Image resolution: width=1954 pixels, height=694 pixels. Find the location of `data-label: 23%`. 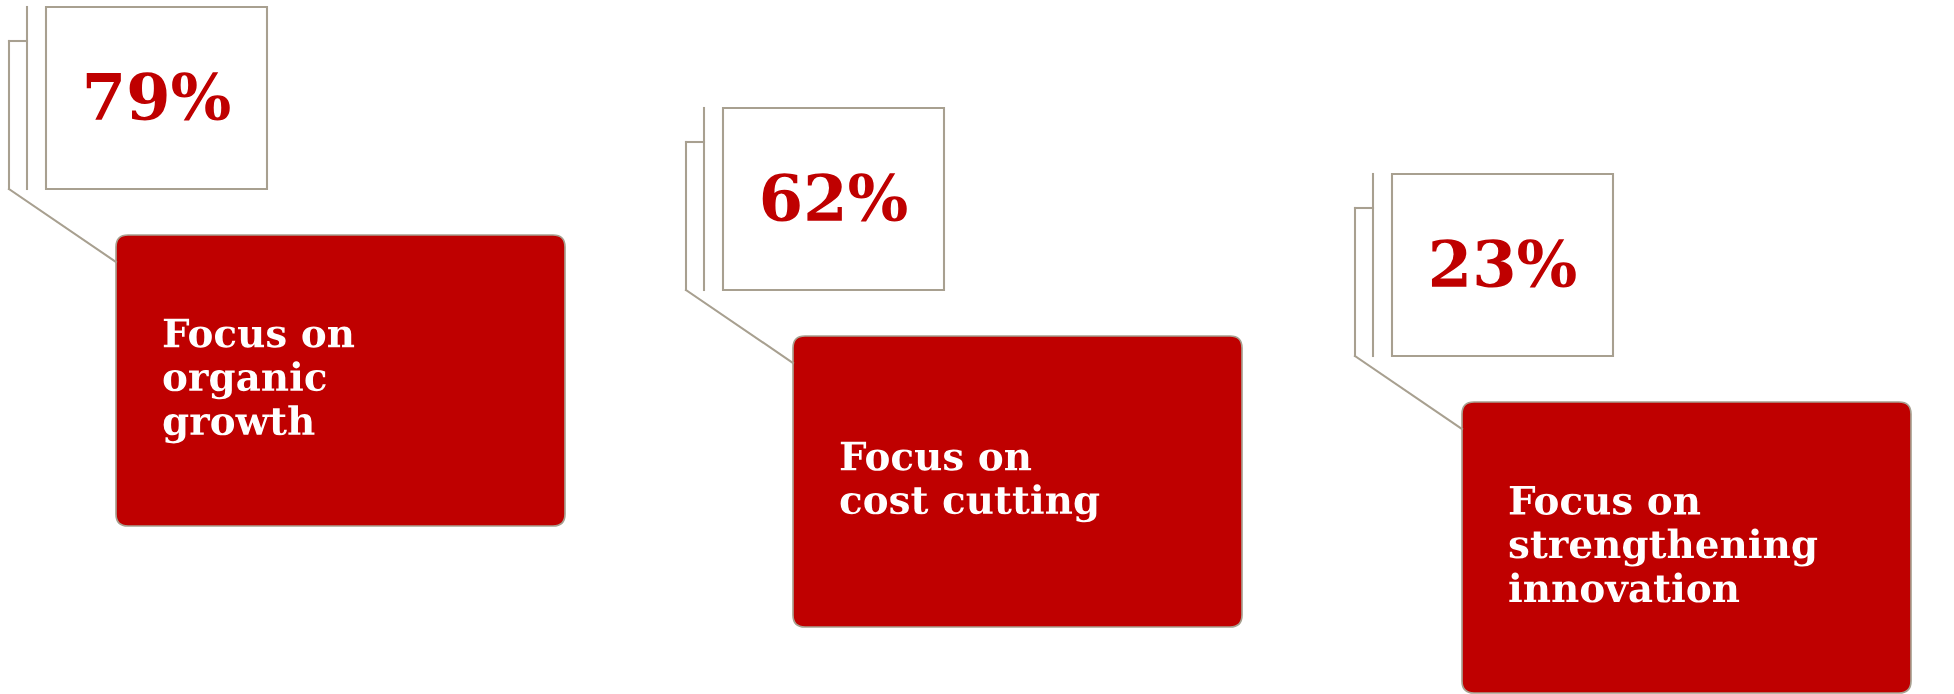

data-label: 23% is located at coordinates (1503, 263).